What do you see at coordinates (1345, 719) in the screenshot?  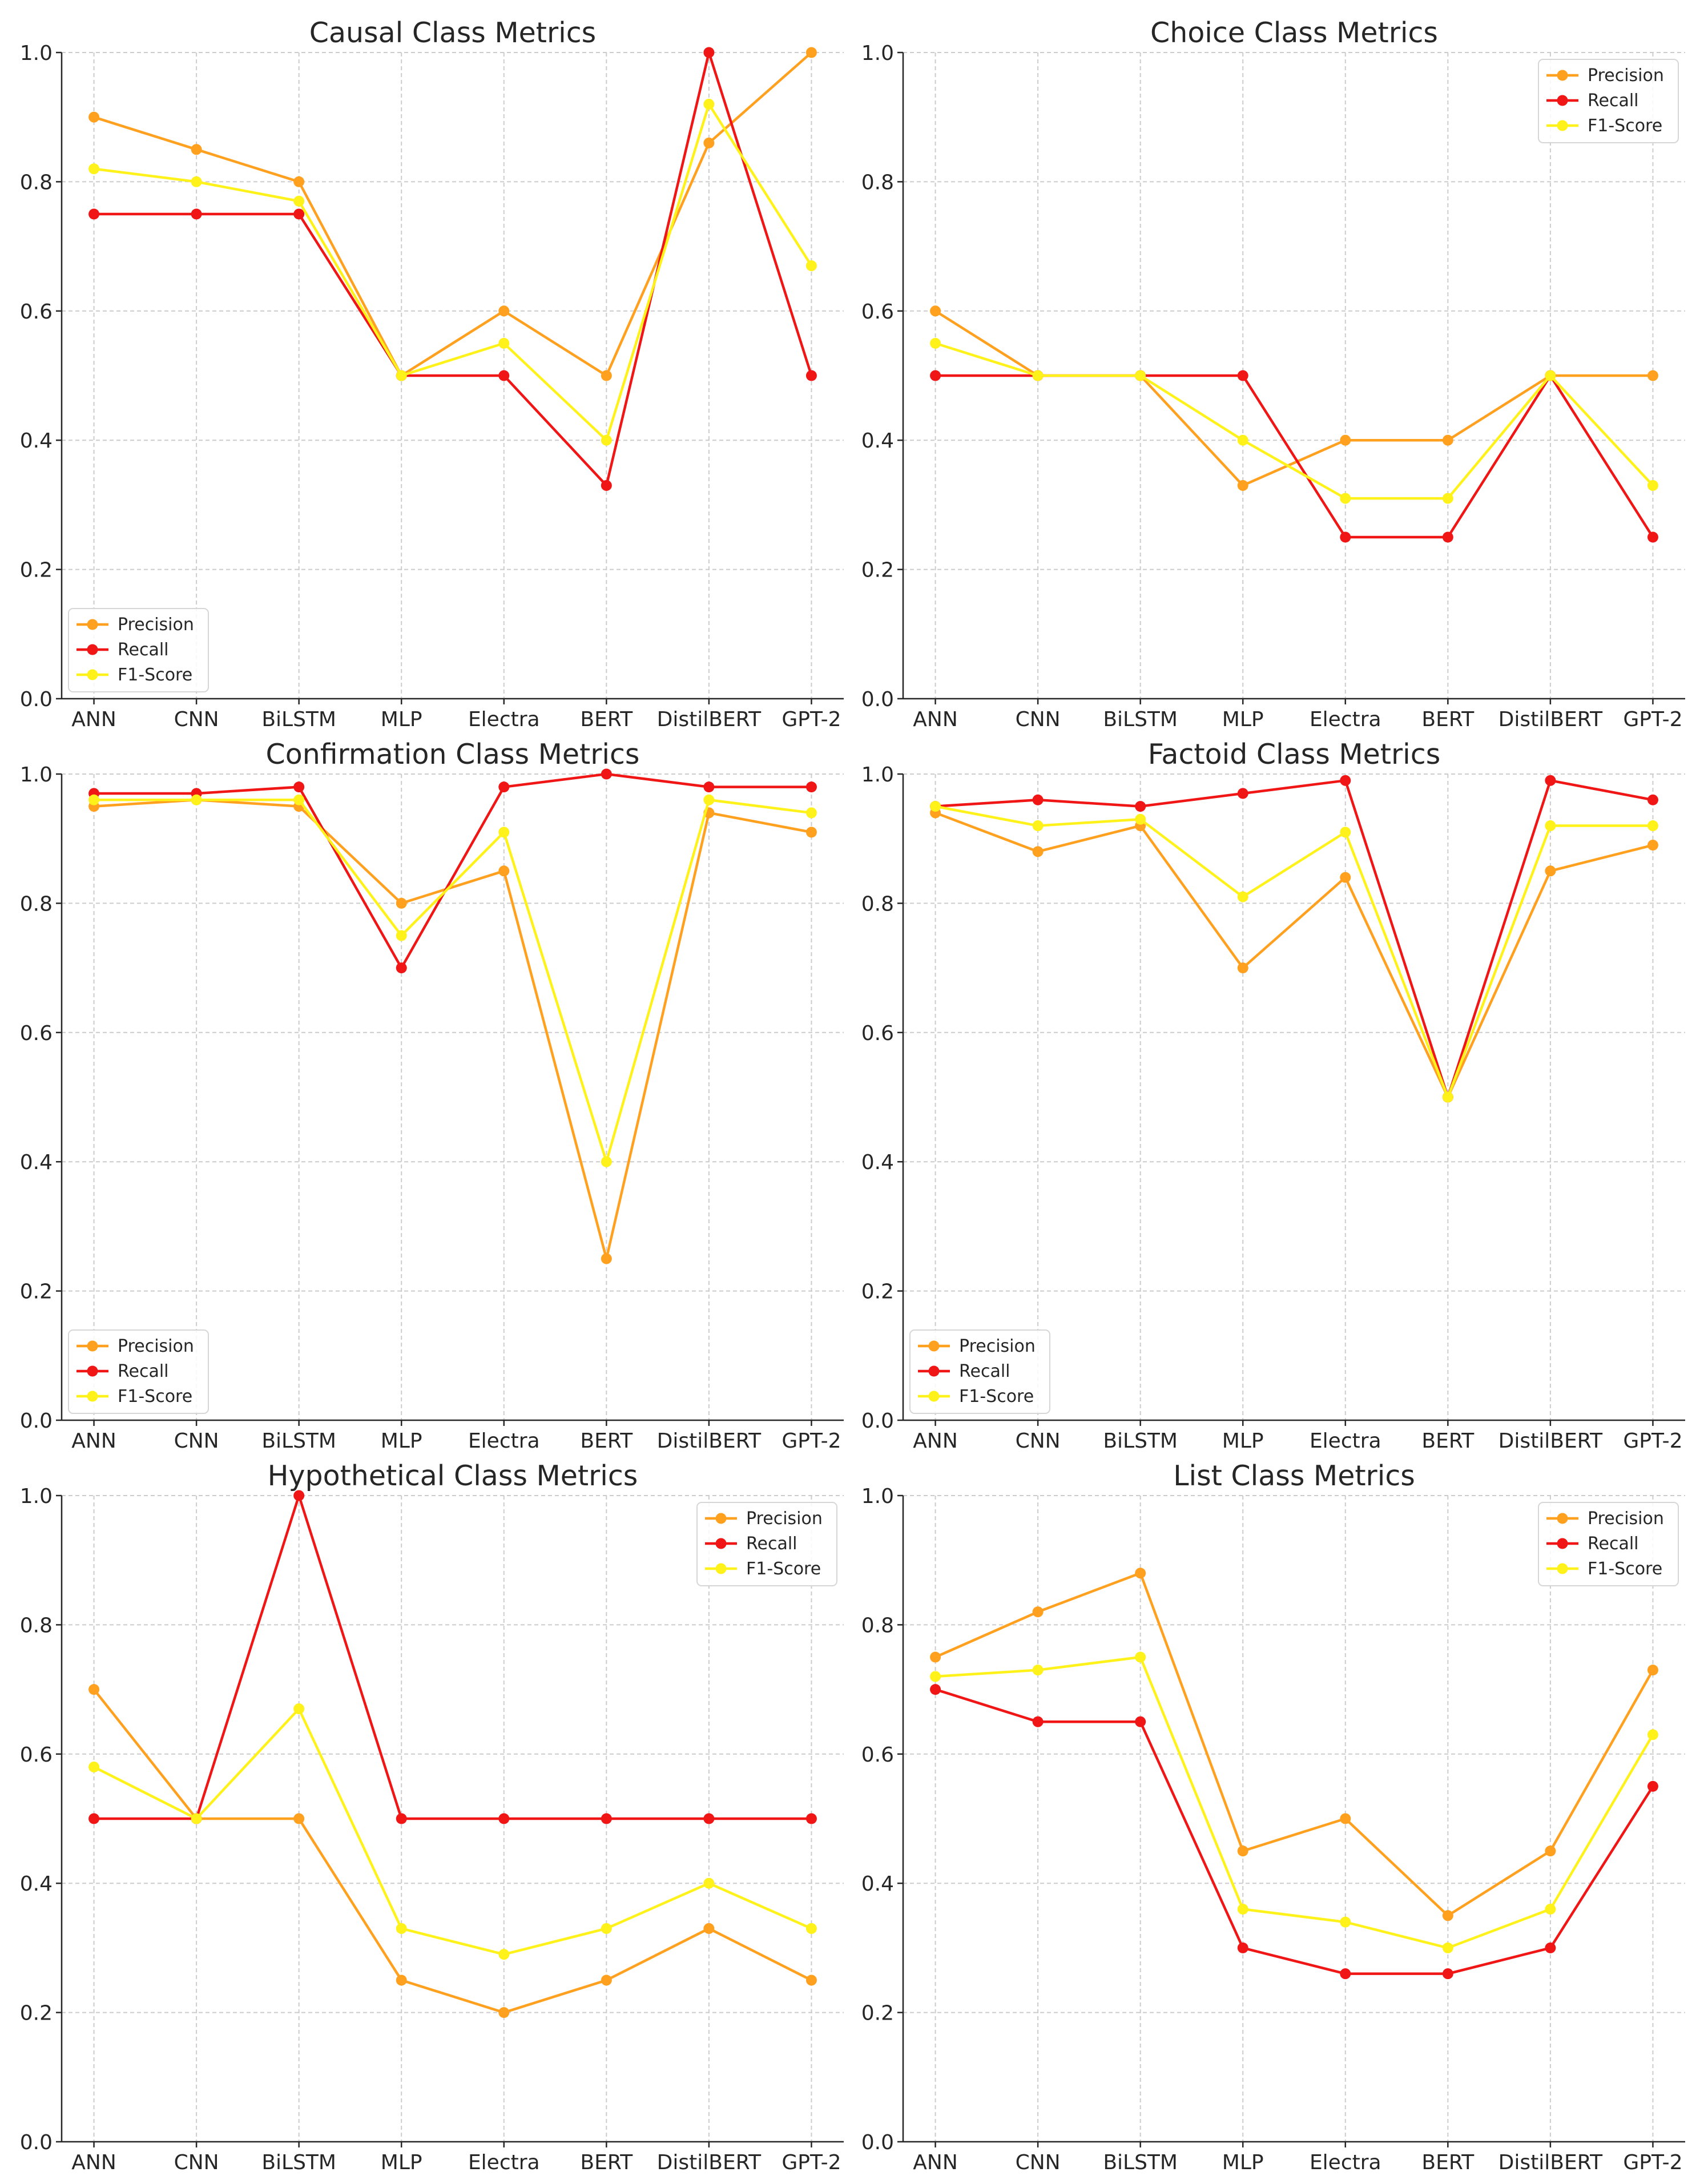 I see `chart-2-xtick-label-electra: Electra` at bounding box center [1345, 719].